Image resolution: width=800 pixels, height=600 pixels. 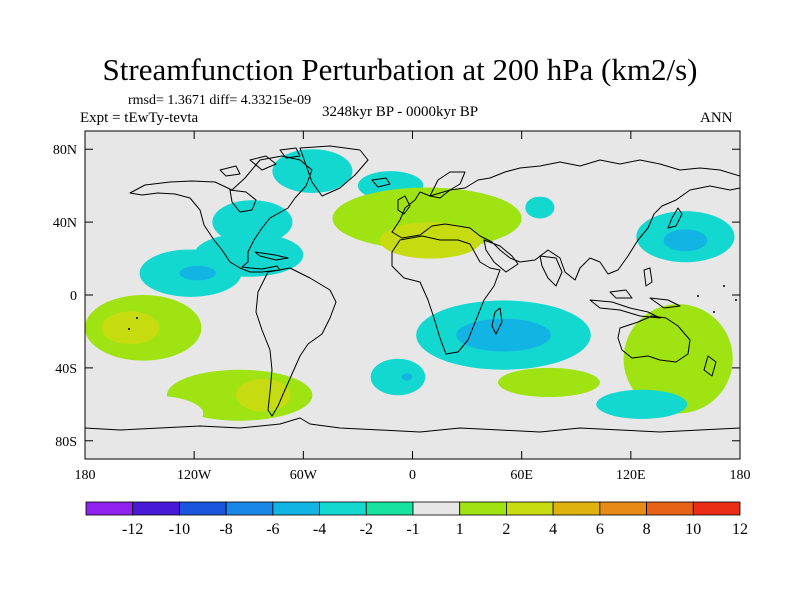 I want to click on y-tick-label: 80N, so click(x=65, y=150).